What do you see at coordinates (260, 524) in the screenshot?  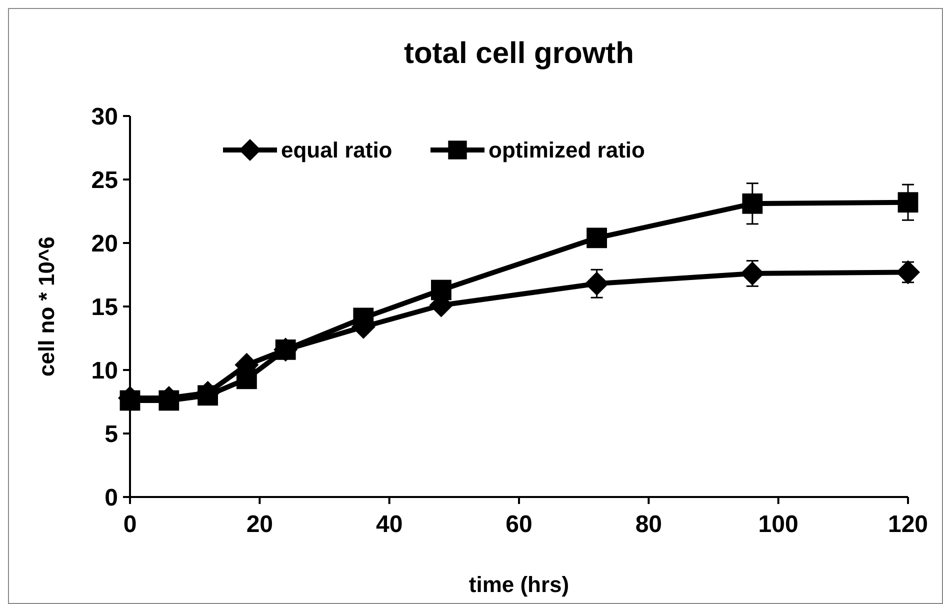 I see `x-tick-label: 20` at bounding box center [260, 524].